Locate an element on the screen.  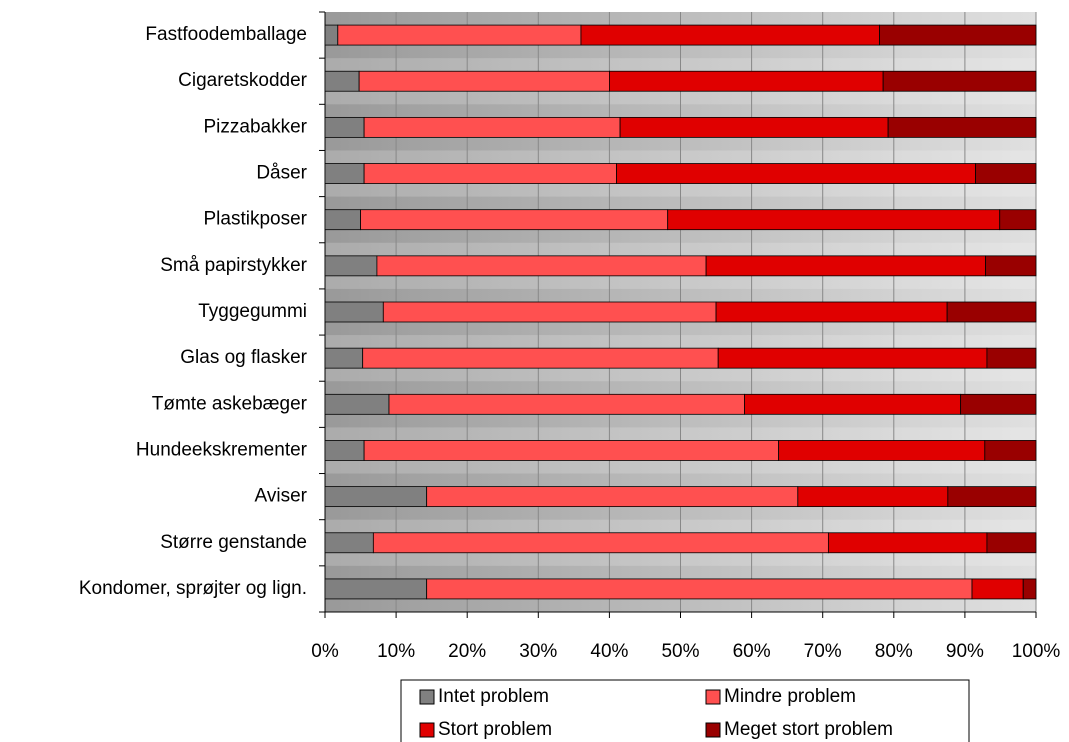
y-tick-label: Tømte askebæger is located at coordinates (230, 403).